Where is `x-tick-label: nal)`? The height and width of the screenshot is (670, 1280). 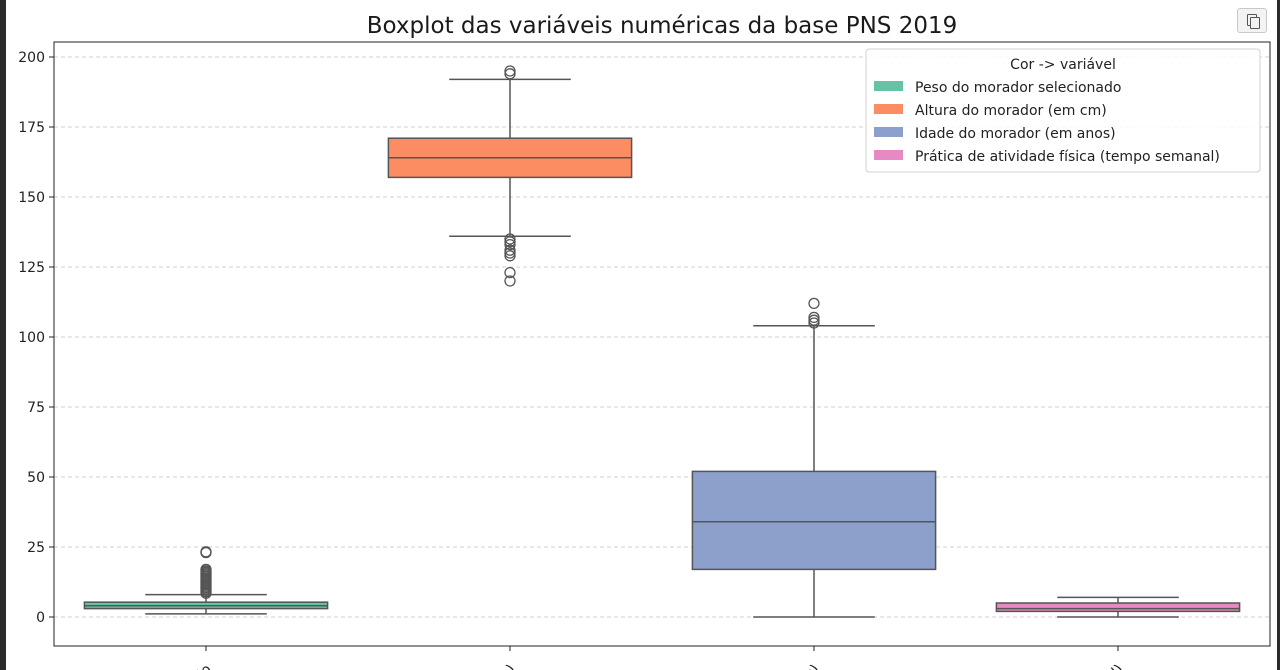 x-tick-label: nal) is located at coordinates (1112, 666).